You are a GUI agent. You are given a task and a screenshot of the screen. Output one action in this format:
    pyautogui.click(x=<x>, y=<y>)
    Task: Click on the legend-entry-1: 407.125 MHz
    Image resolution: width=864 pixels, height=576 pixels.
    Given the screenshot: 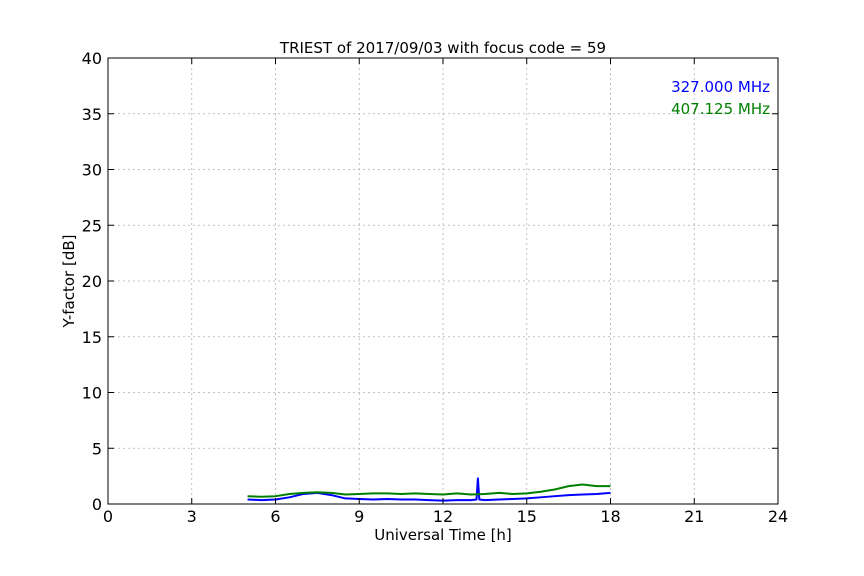 What is the action you would take?
    pyautogui.click(x=720, y=109)
    